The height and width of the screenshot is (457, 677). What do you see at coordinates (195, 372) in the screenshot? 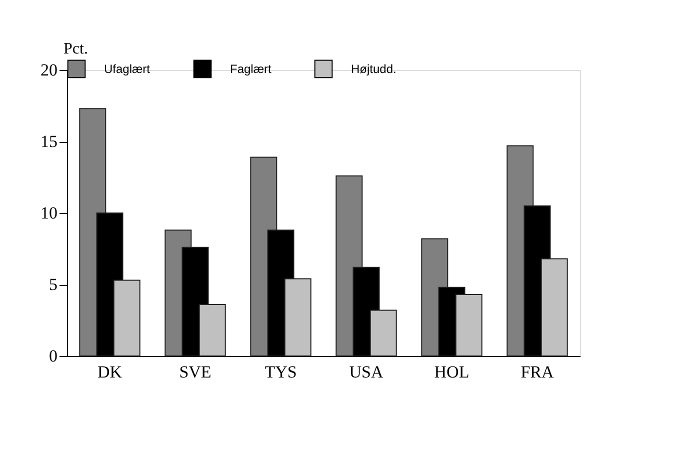
I see `x-tick-label: SVE` at bounding box center [195, 372].